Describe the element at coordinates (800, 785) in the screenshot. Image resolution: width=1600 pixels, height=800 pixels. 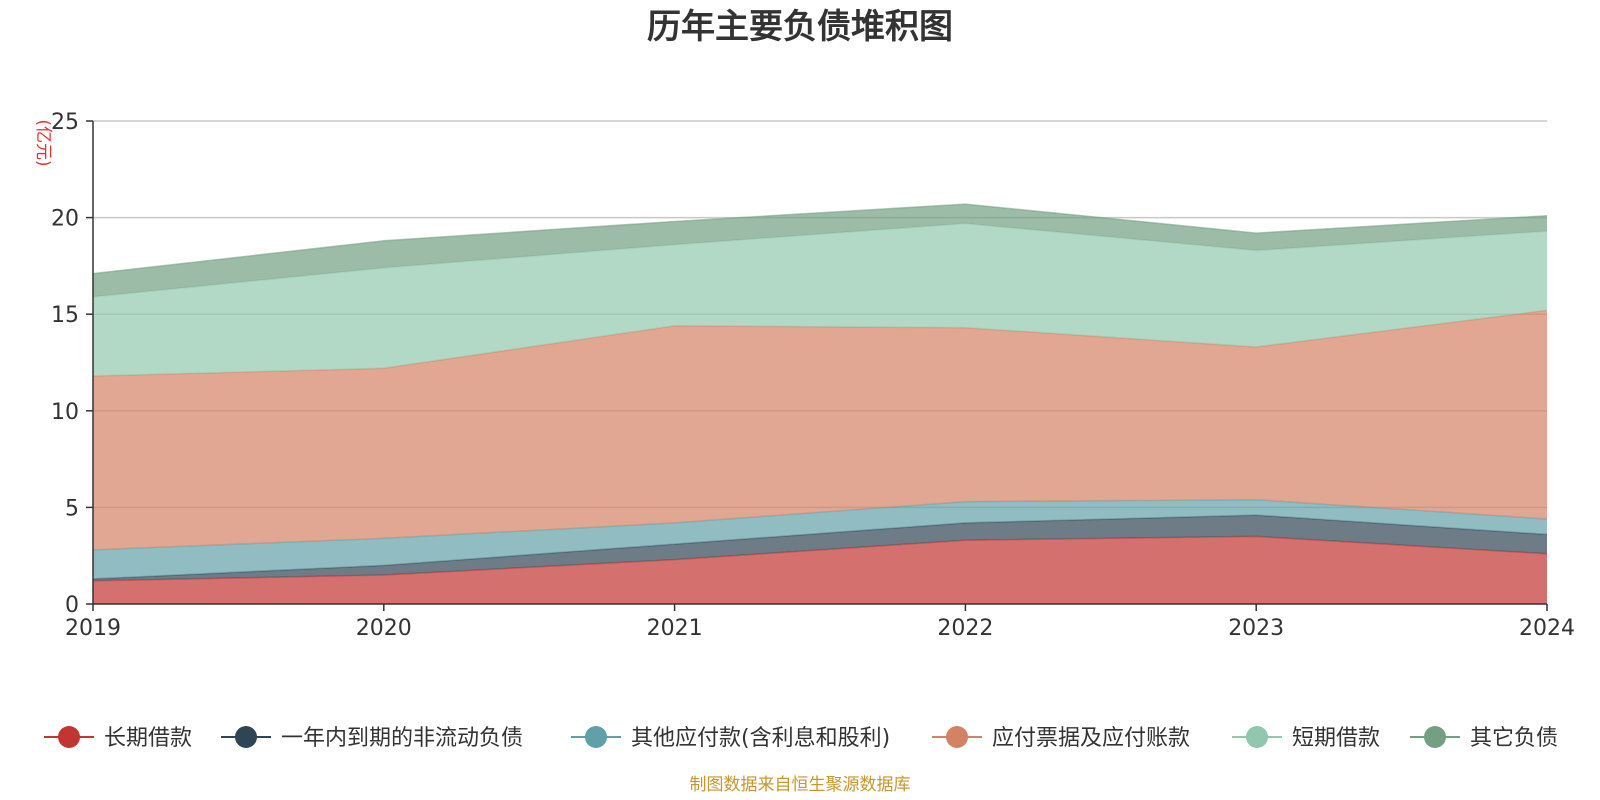
I see `data-source-note: 制图数据来自恒生聚源数据库` at that location.